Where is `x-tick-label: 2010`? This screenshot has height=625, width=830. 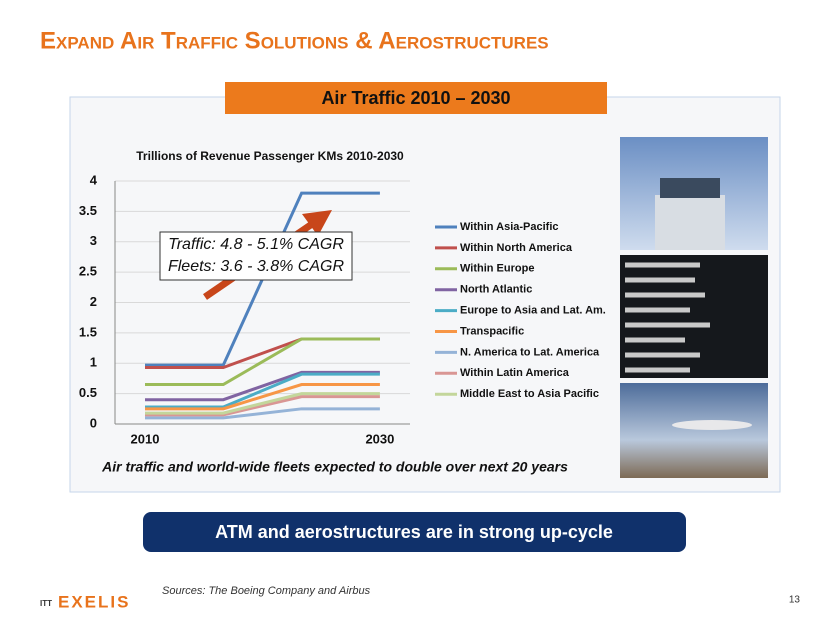 x-tick-label: 2010 is located at coordinates (145, 438).